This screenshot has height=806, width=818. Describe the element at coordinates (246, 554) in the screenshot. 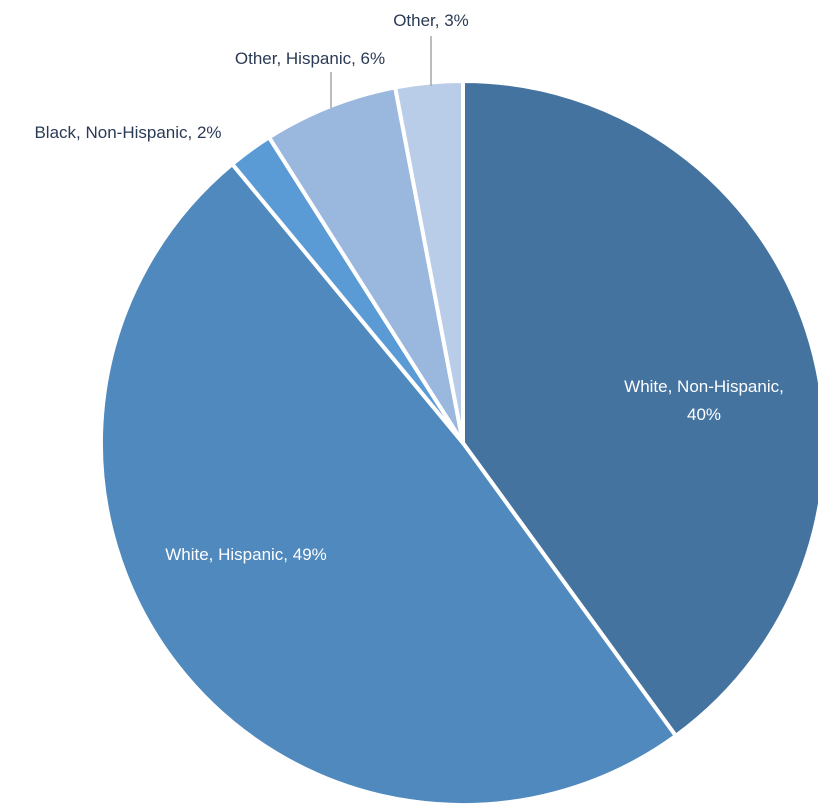

I see `data-label: White, Hispanic, 49%` at that location.